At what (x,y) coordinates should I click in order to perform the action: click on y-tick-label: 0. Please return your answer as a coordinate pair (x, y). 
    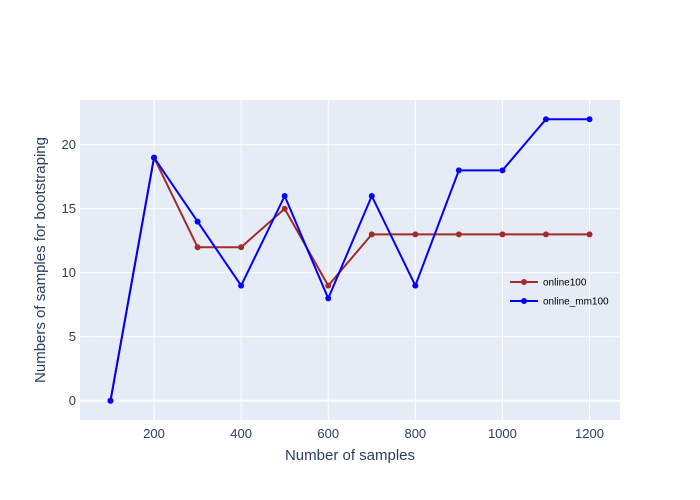
    Looking at the image, I should click on (72, 400).